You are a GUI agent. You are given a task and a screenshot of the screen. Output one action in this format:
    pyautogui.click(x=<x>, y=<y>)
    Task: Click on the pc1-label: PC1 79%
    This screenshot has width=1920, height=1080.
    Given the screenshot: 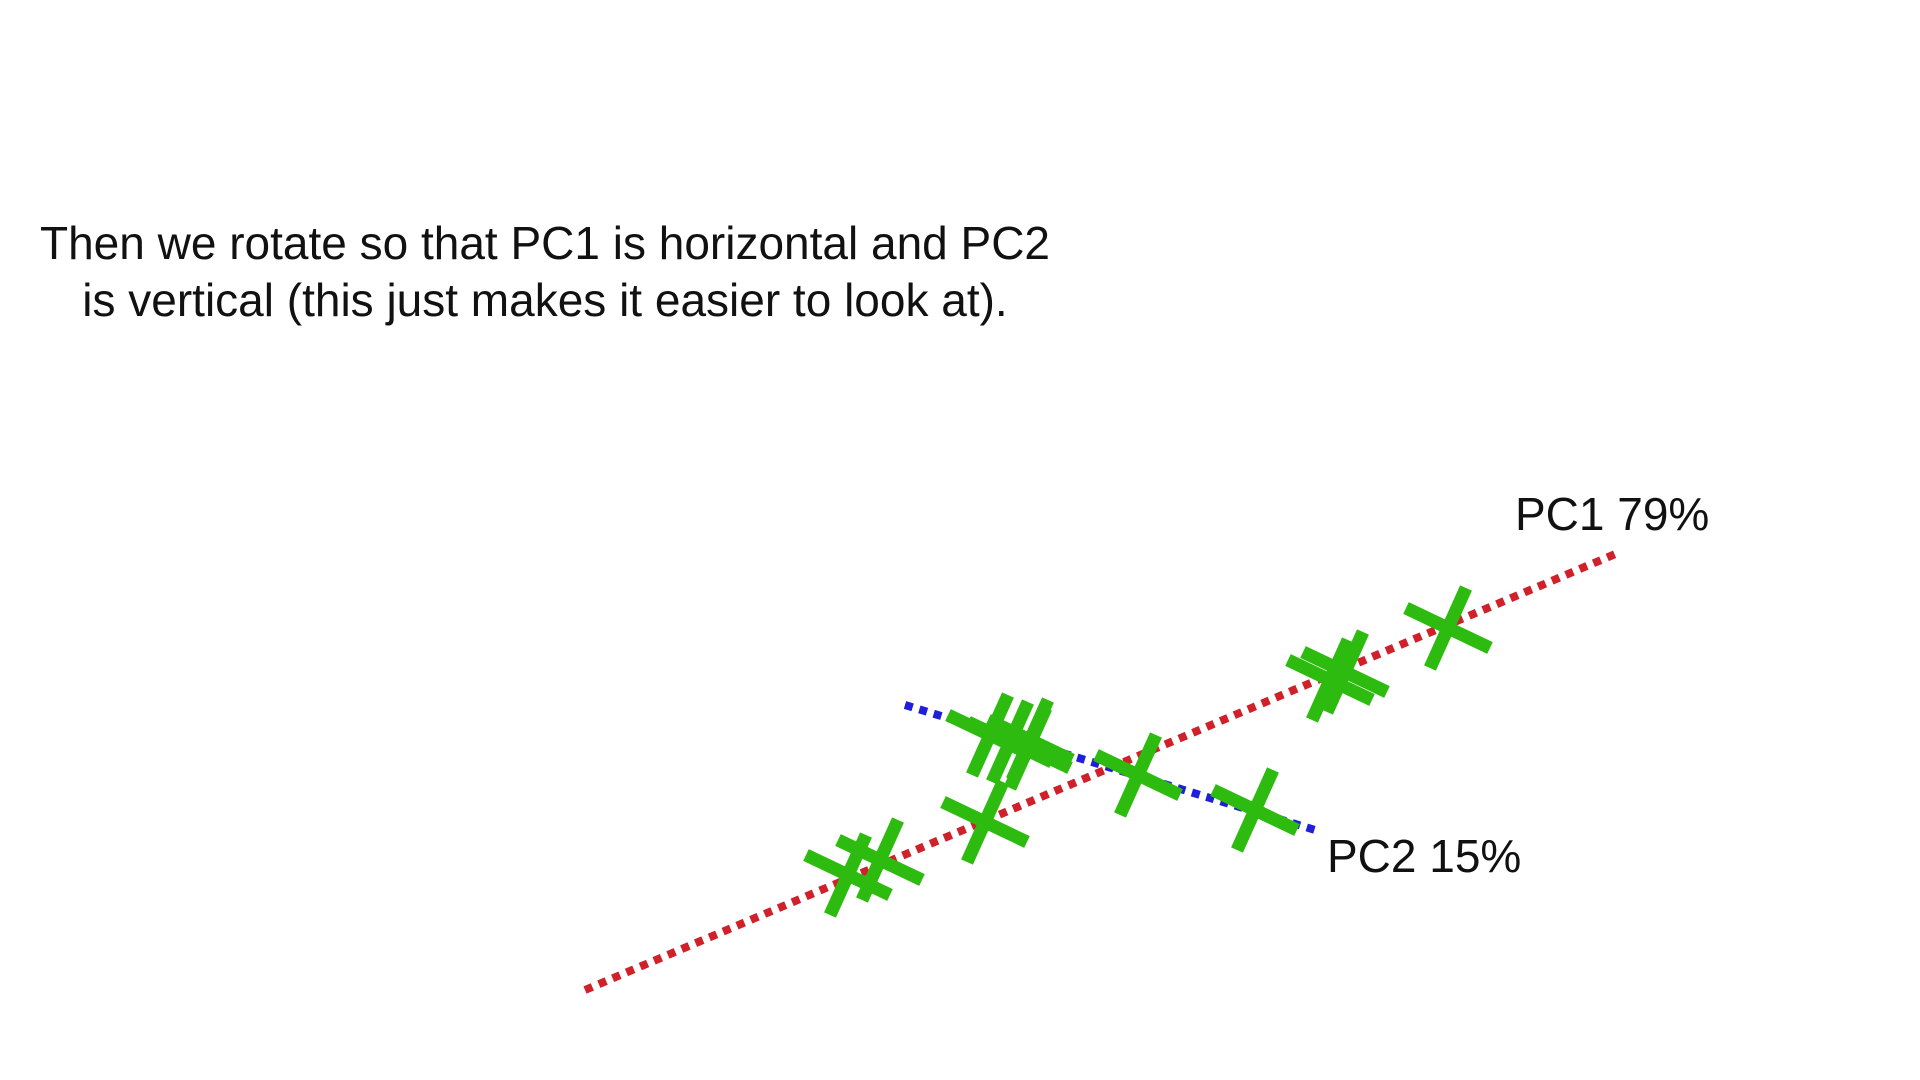 What is the action you would take?
    pyautogui.click(x=1612, y=514)
    